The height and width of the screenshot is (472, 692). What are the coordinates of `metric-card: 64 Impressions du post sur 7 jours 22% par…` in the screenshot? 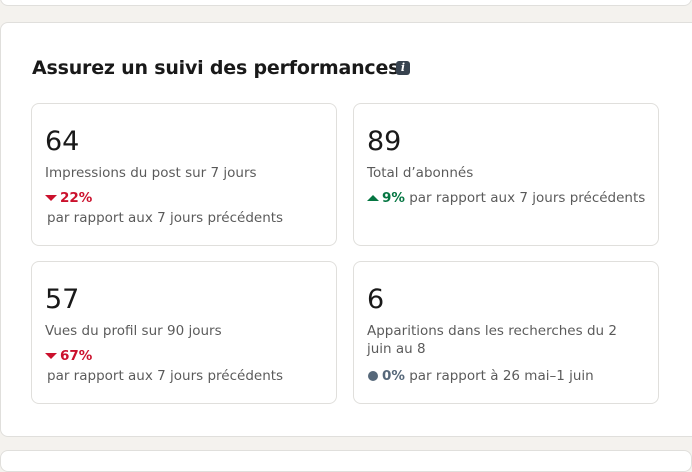 It's located at (184, 174).